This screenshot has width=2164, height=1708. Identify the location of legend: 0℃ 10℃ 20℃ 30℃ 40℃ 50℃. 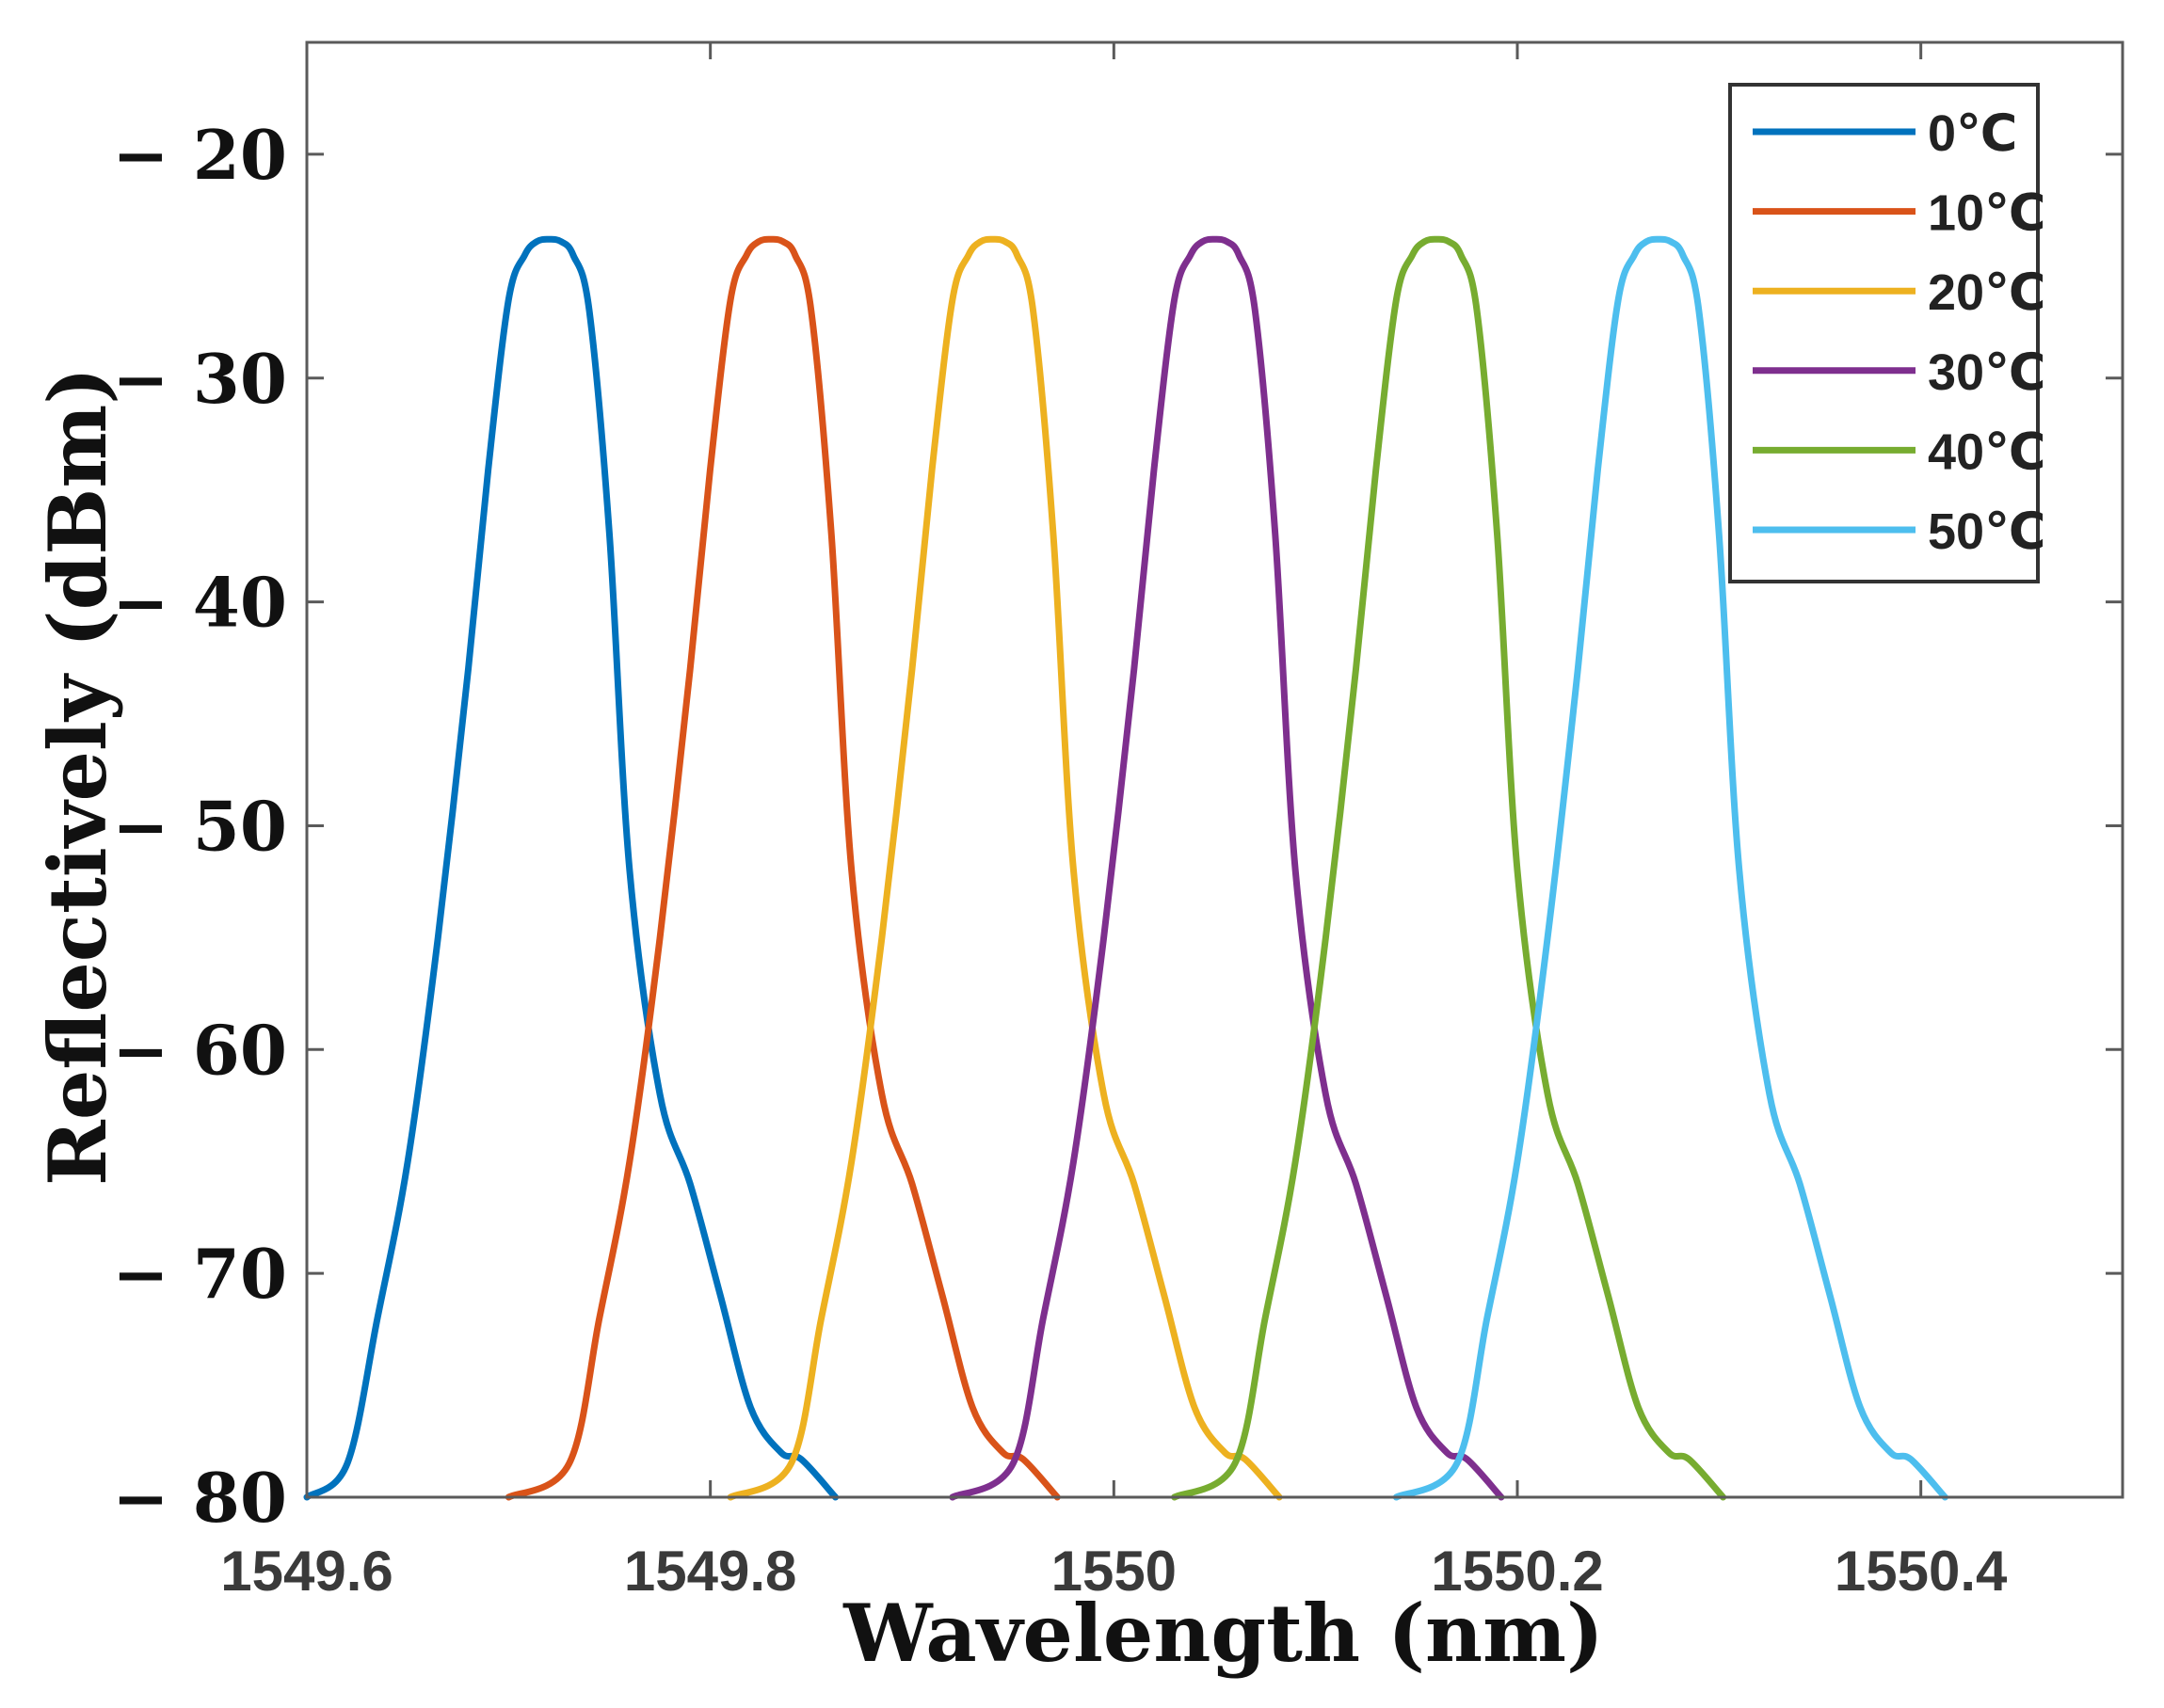
(1886, 333).